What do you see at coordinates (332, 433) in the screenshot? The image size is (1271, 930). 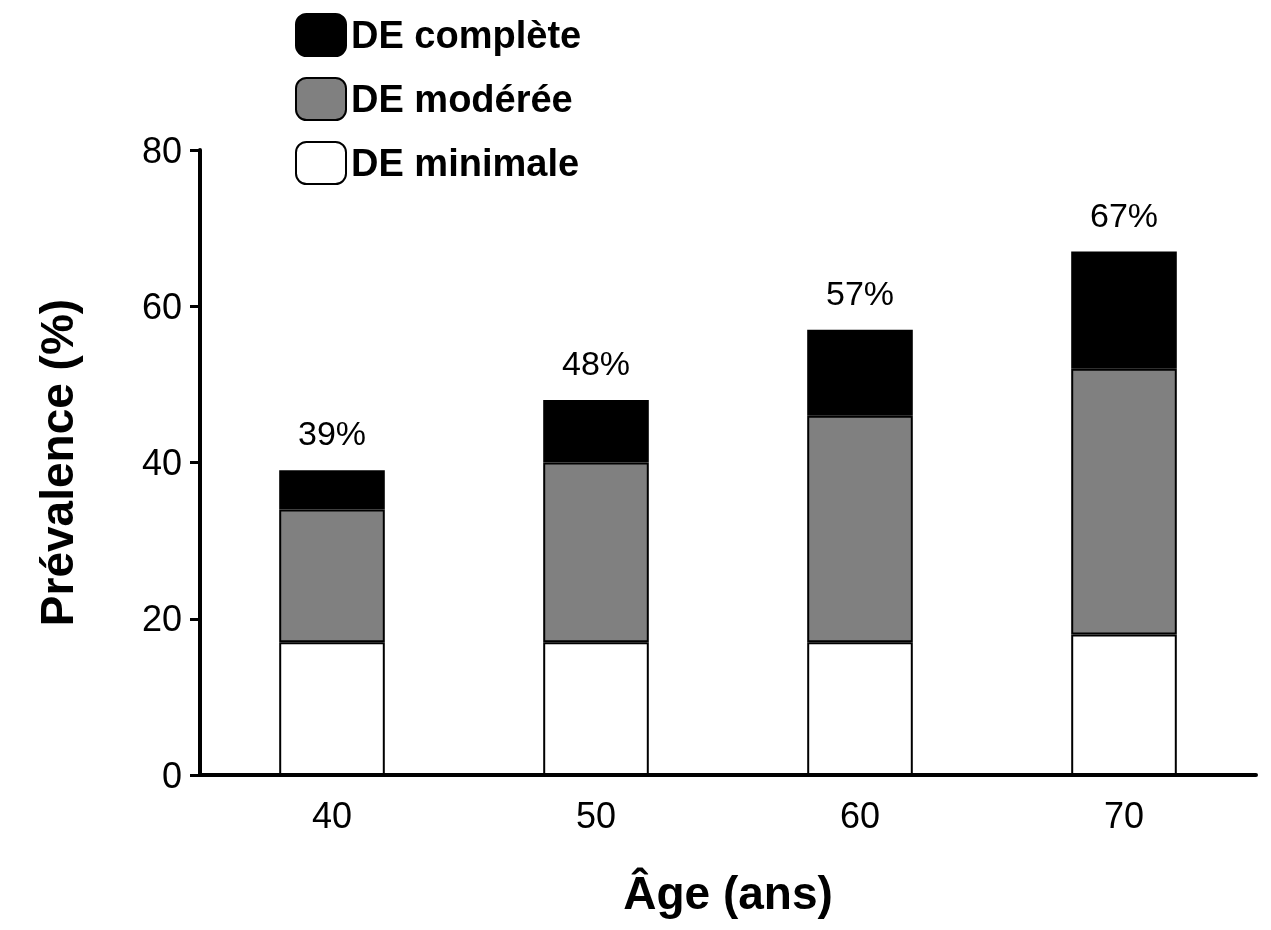 I see `total-label: 39%` at bounding box center [332, 433].